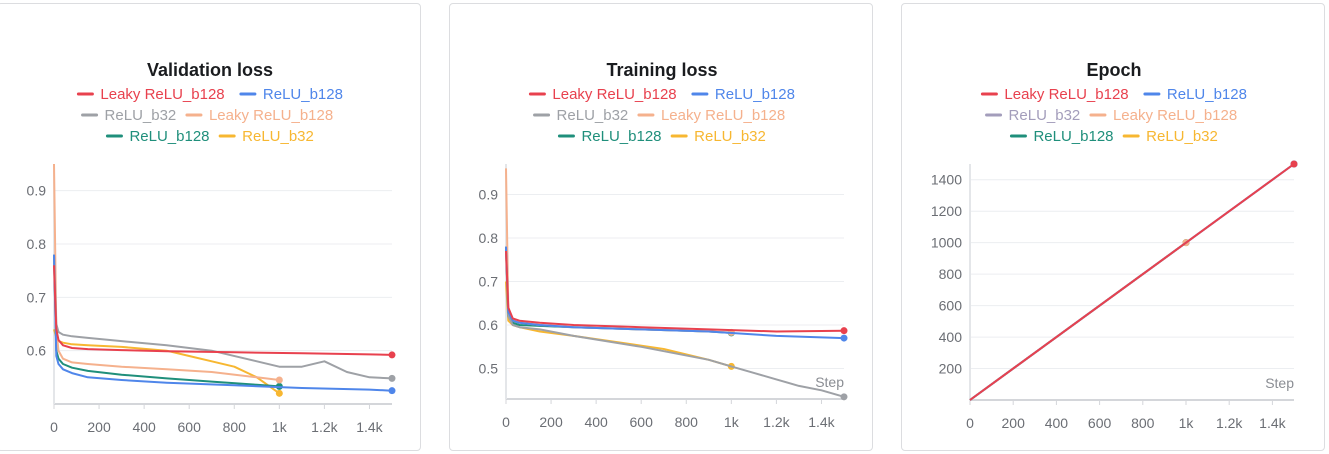 The height and width of the screenshot is (454, 1329). What do you see at coordinates (489, 369) in the screenshot?
I see `y-tick-label: 0.5` at bounding box center [489, 369].